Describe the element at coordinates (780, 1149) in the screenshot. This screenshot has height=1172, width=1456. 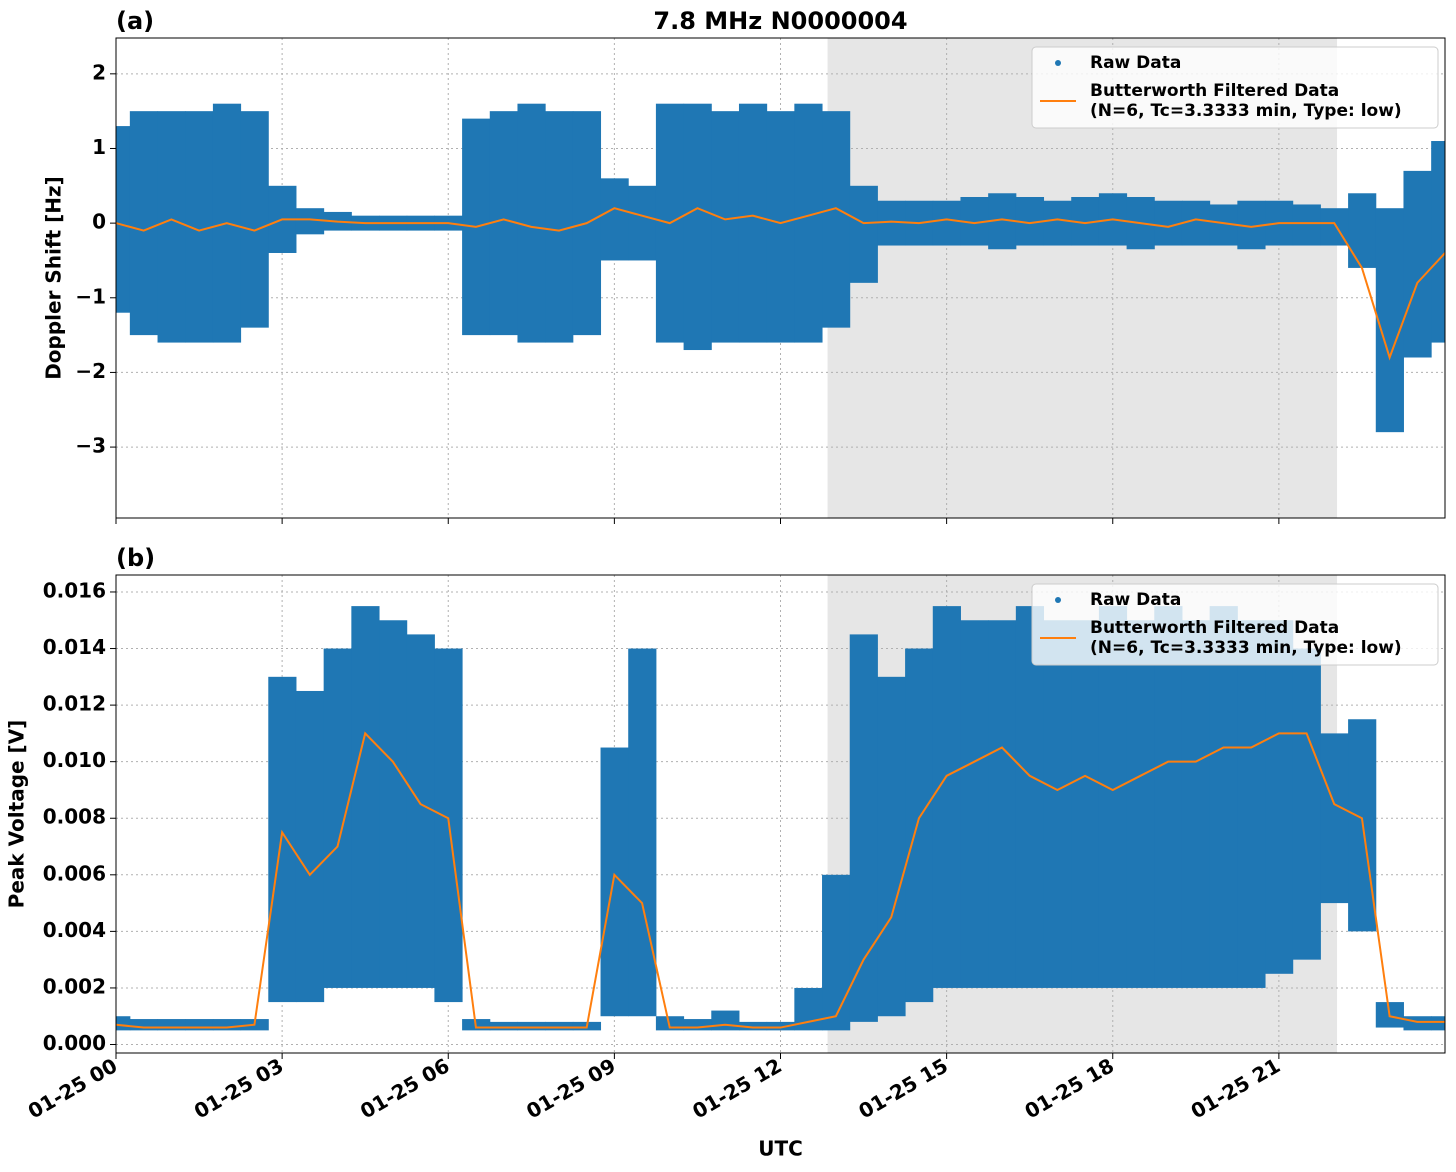
I see `x-axis-label: UTC` at that location.